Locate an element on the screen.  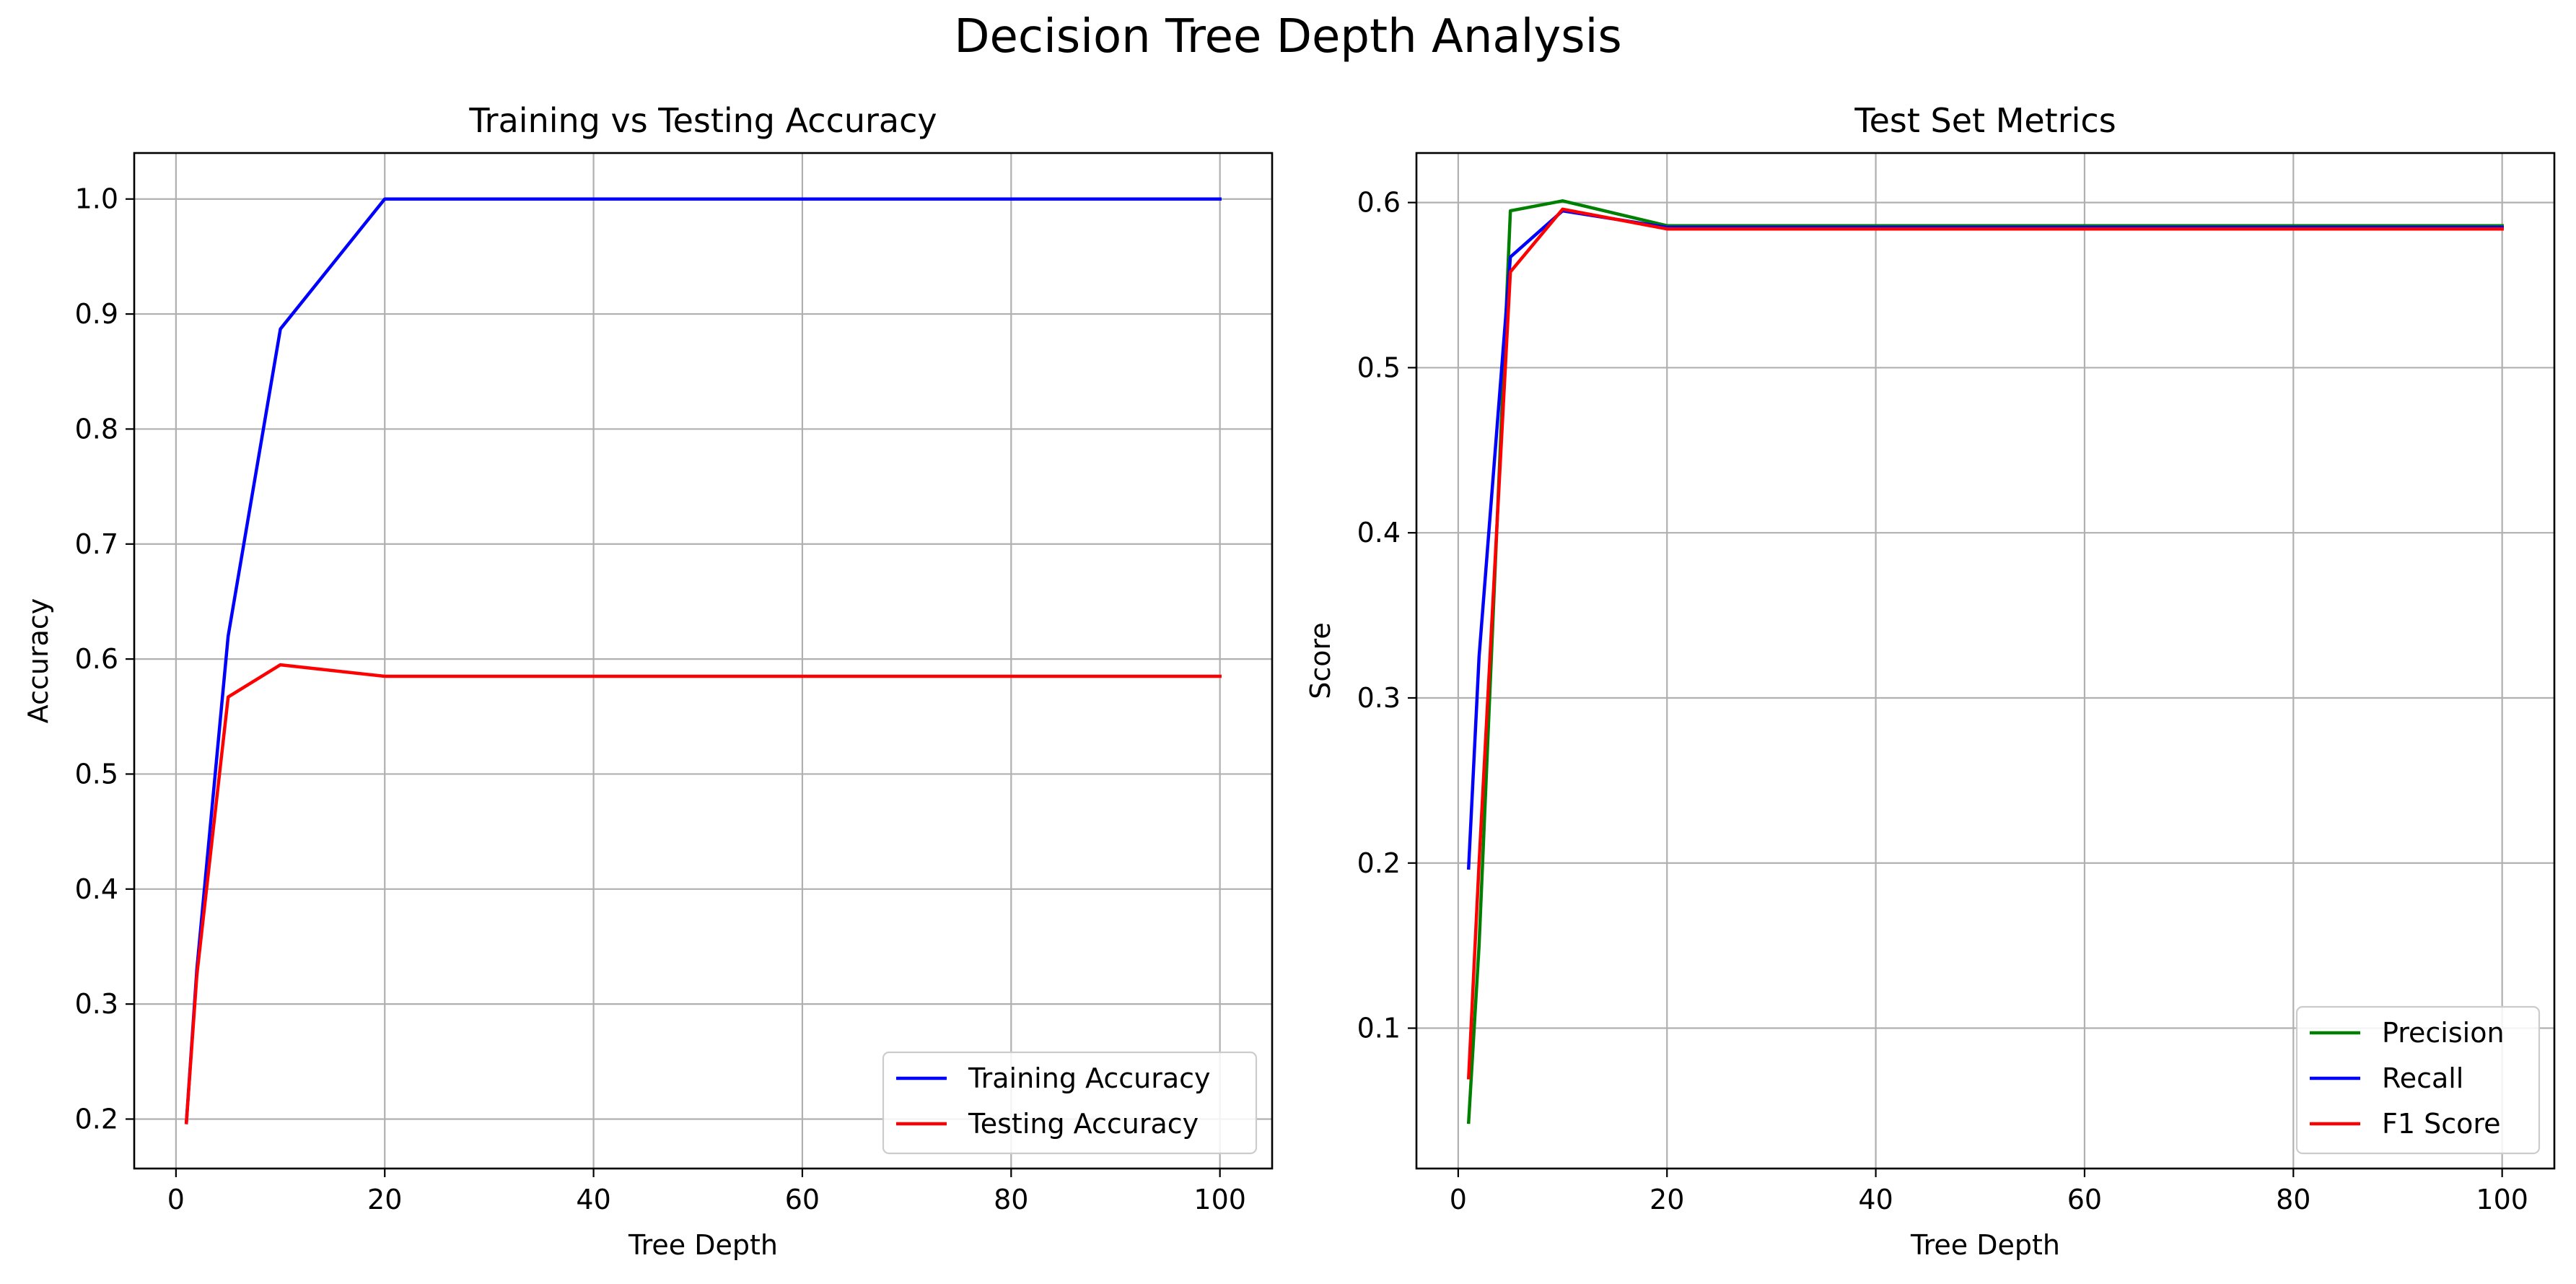
legend: Precision Recall F1 Score is located at coordinates (2418, 1080).